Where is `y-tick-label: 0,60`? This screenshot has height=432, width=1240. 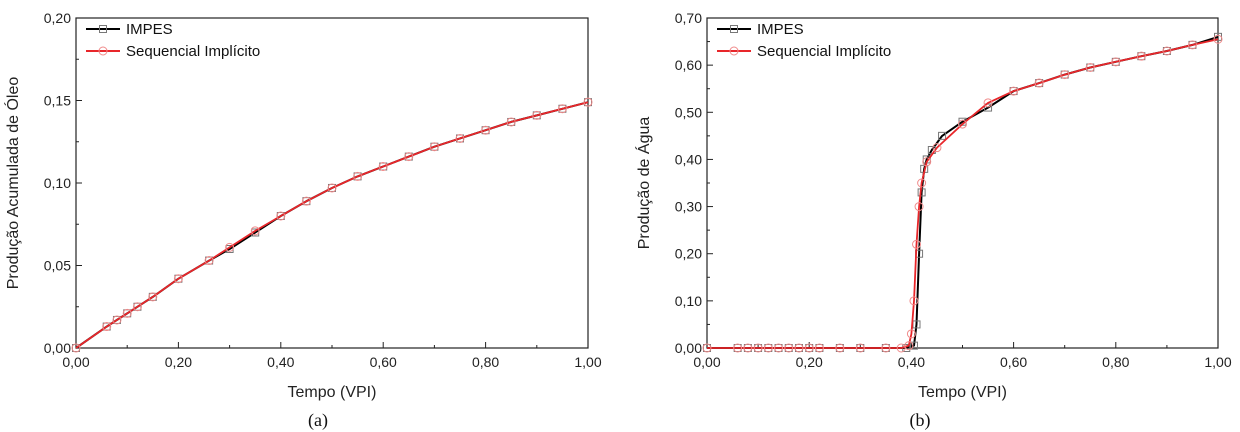
y-tick-label: 0,60 is located at coordinates (688, 65).